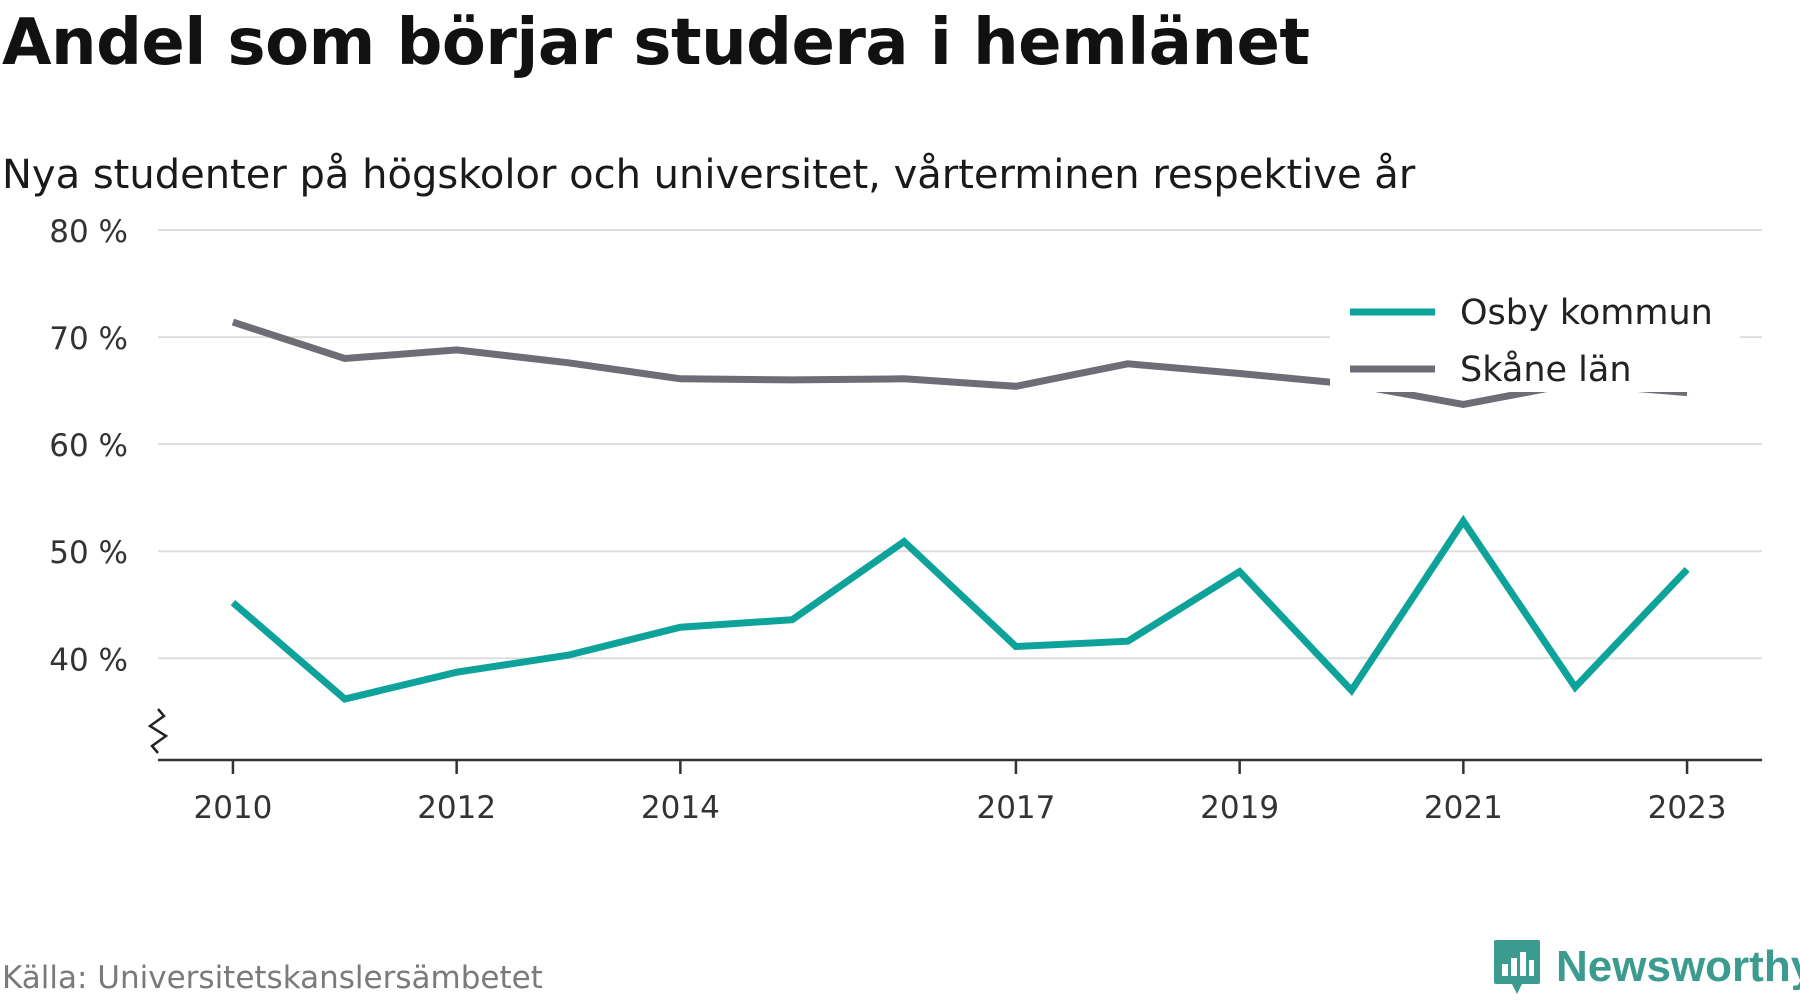 The image size is (1800, 1000). Describe the element at coordinates (456, 808) in the screenshot. I see `x-tick-label: 2012` at that location.